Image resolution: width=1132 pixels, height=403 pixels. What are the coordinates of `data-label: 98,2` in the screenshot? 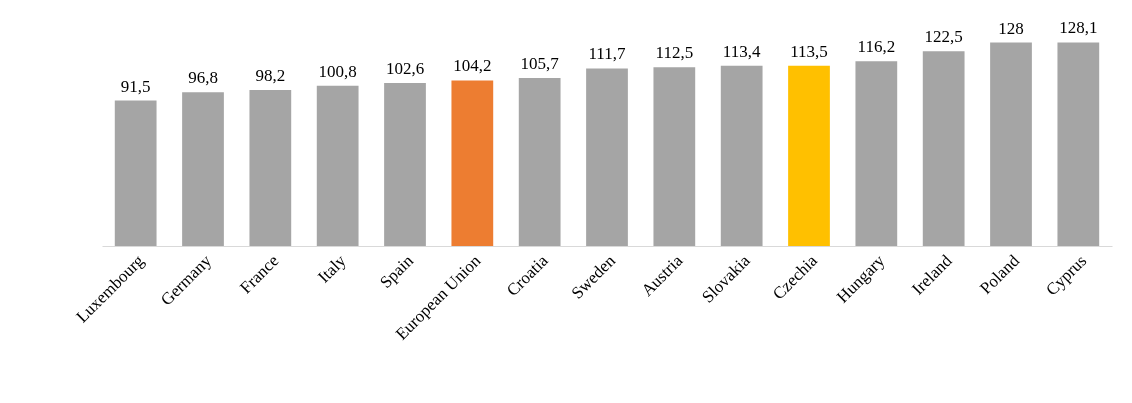 It's located at (270, 75).